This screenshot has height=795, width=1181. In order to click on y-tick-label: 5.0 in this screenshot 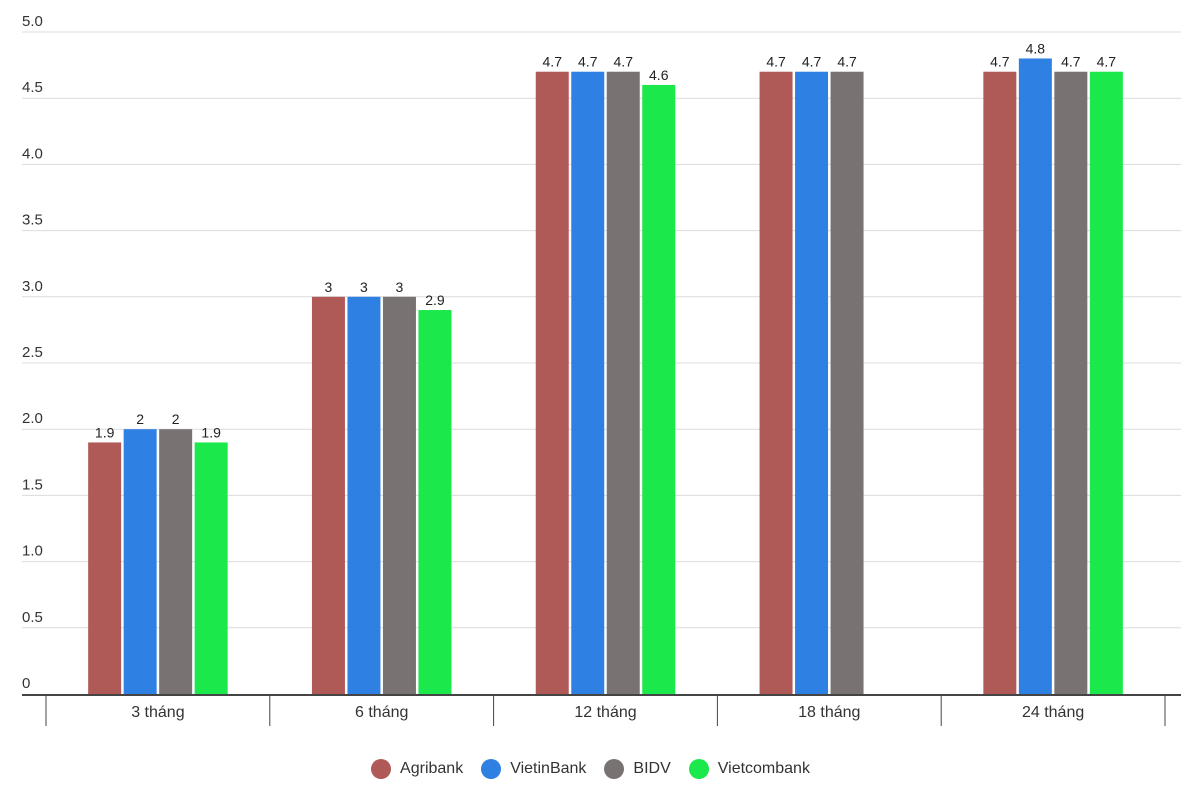, I will do `click(32, 21)`.